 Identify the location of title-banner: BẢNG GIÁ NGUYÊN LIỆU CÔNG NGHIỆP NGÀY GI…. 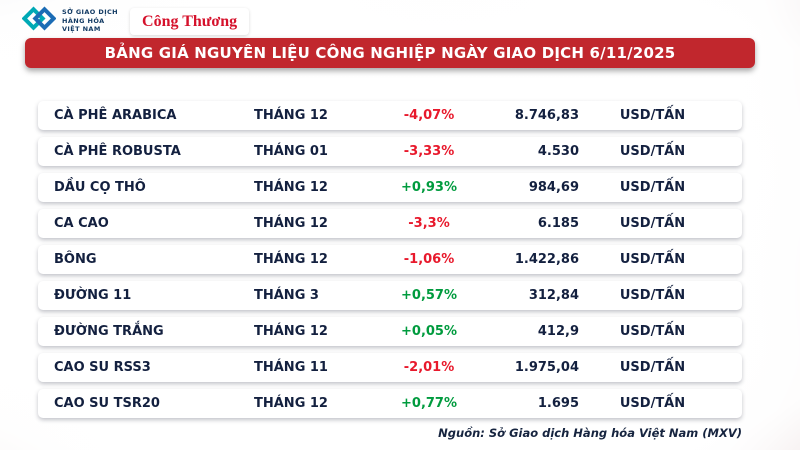
(390, 53).